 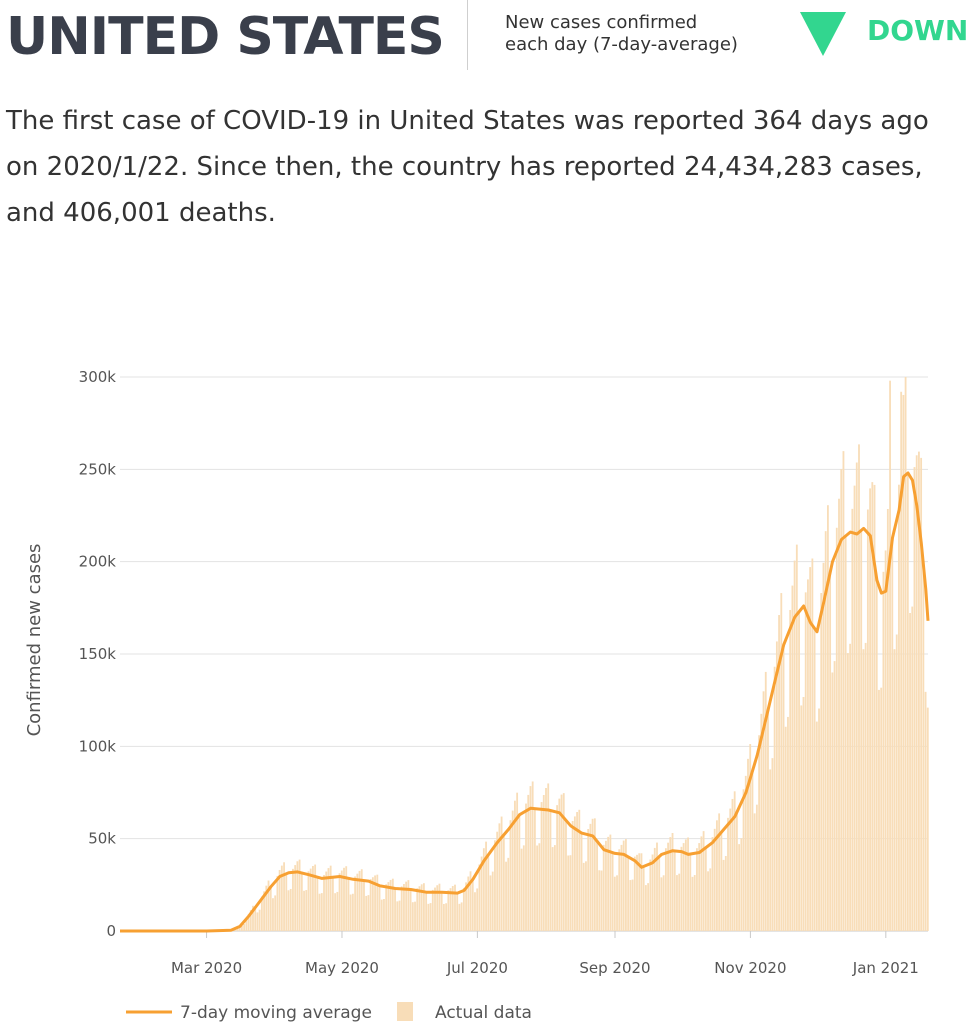 What do you see at coordinates (329, 1012) in the screenshot?
I see `legend: 7-day moving average Actual data` at bounding box center [329, 1012].